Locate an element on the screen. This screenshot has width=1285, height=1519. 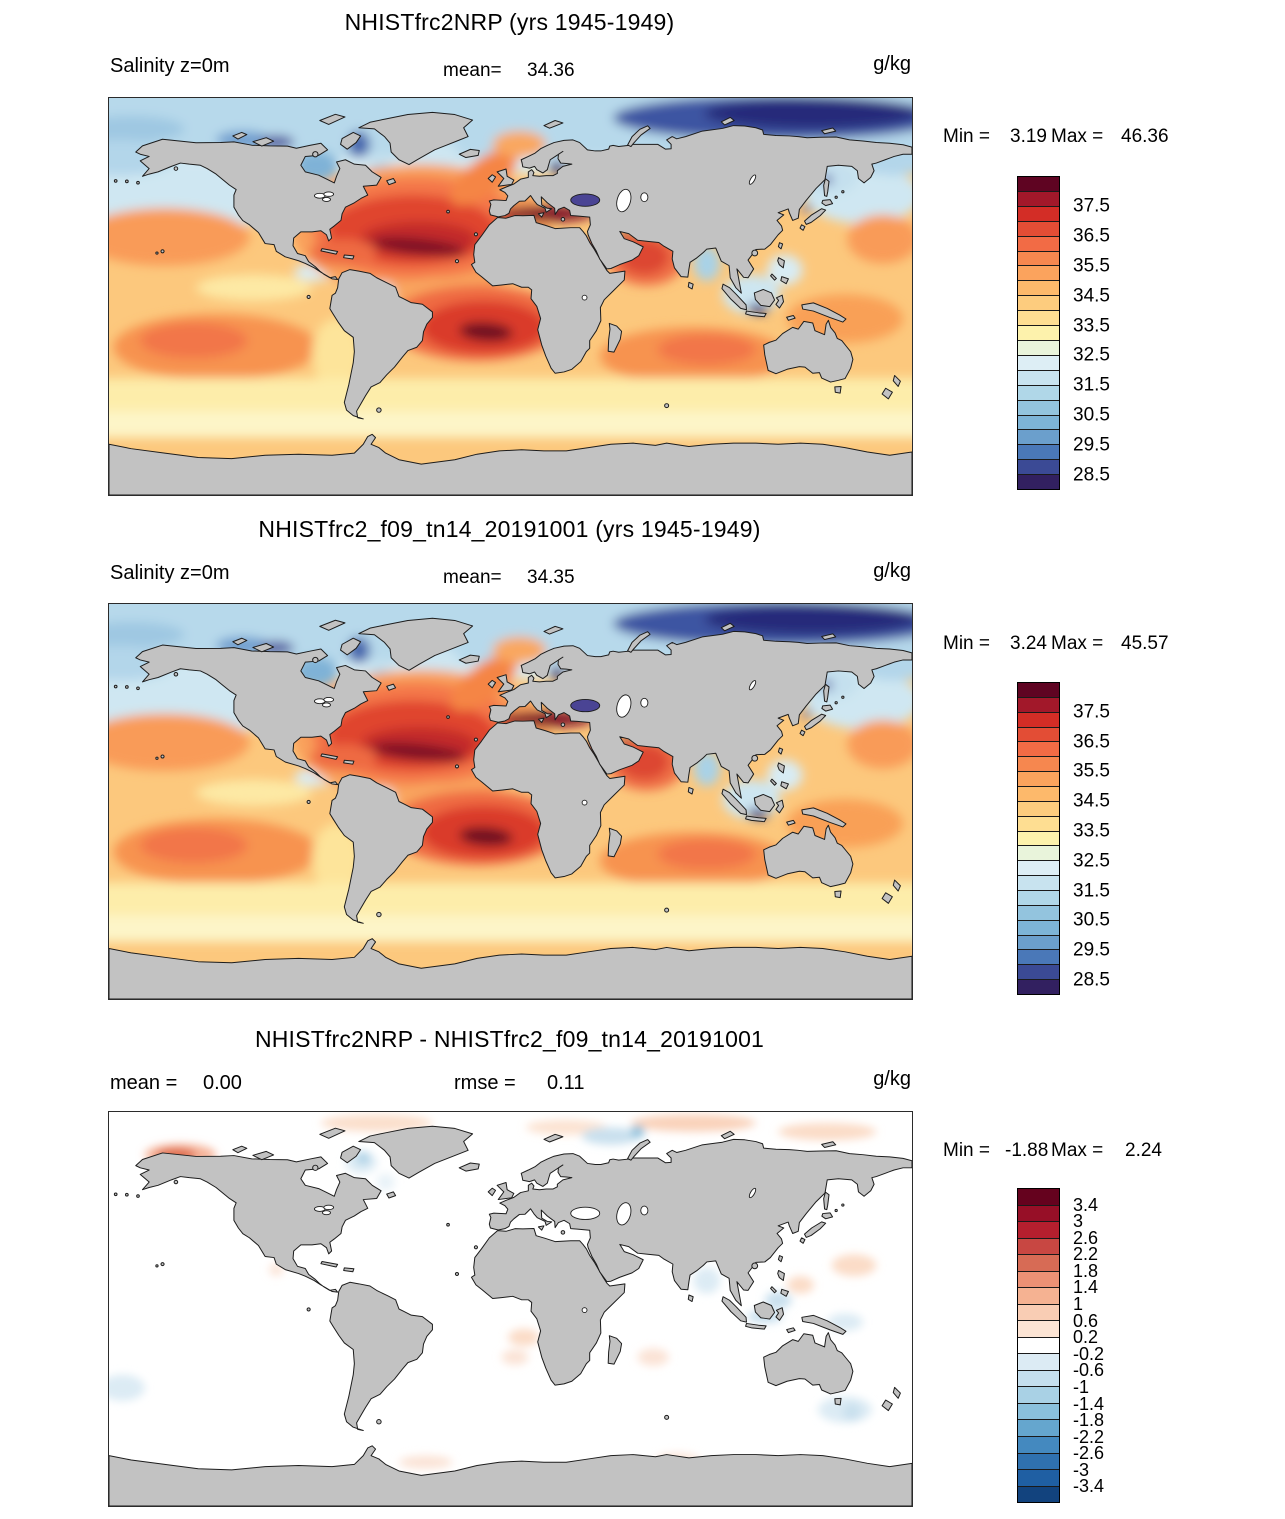
colorbar-tick-label: 2.2 is located at coordinates (1086, 1254).